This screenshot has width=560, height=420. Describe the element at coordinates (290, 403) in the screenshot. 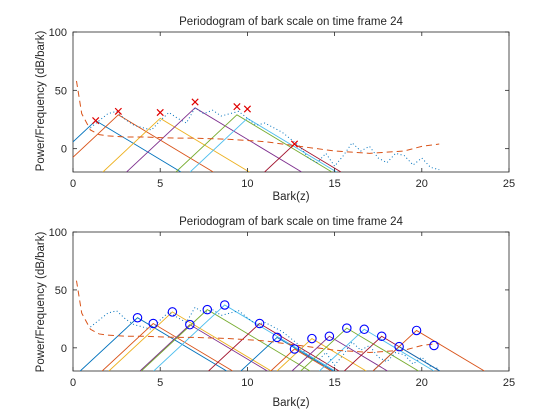

I see `bottom-x-axis-label: Bark(z)` at that location.